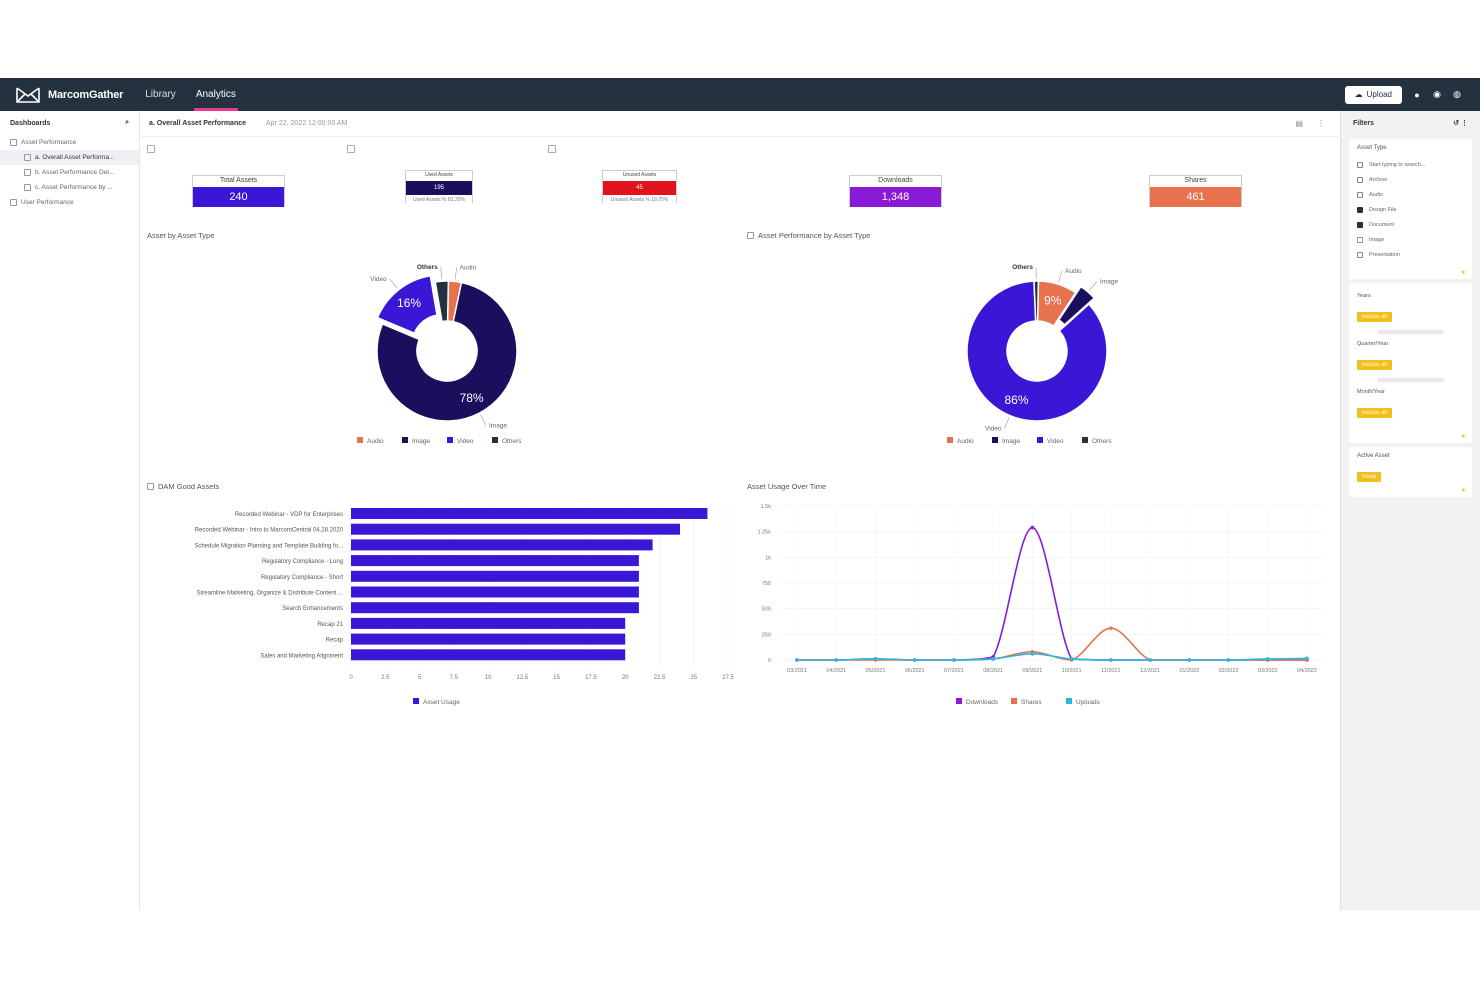 This screenshot has width=1480, height=987. What do you see at coordinates (982, 702) in the screenshot?
I see `legend-label: Downloads` at bounding box center [982, 702].